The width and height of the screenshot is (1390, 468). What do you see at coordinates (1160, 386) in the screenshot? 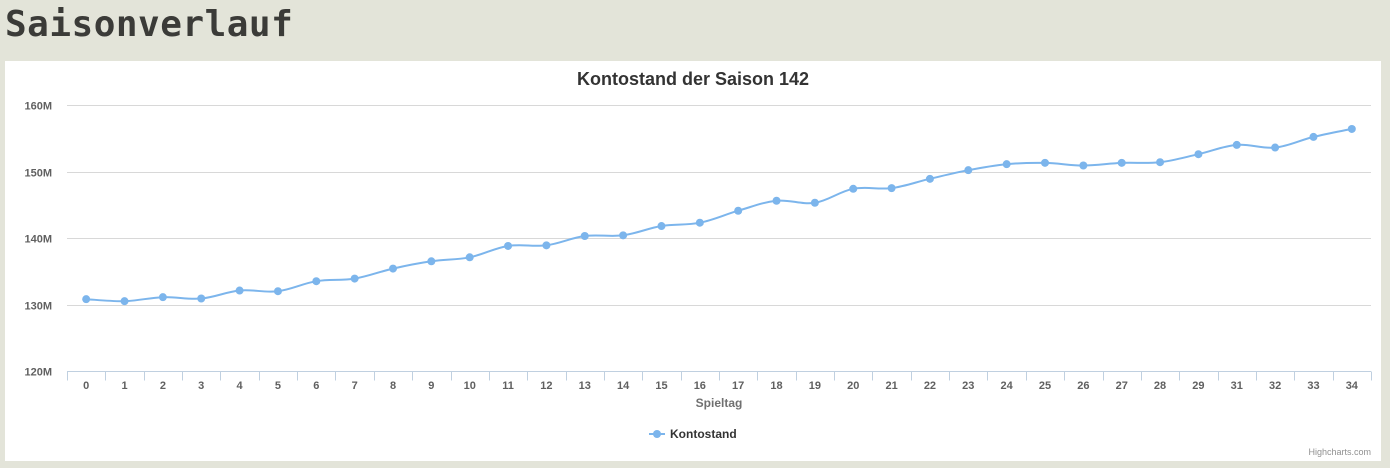
I see `x-tick-label: 28` at bounding box center [1160, 386].